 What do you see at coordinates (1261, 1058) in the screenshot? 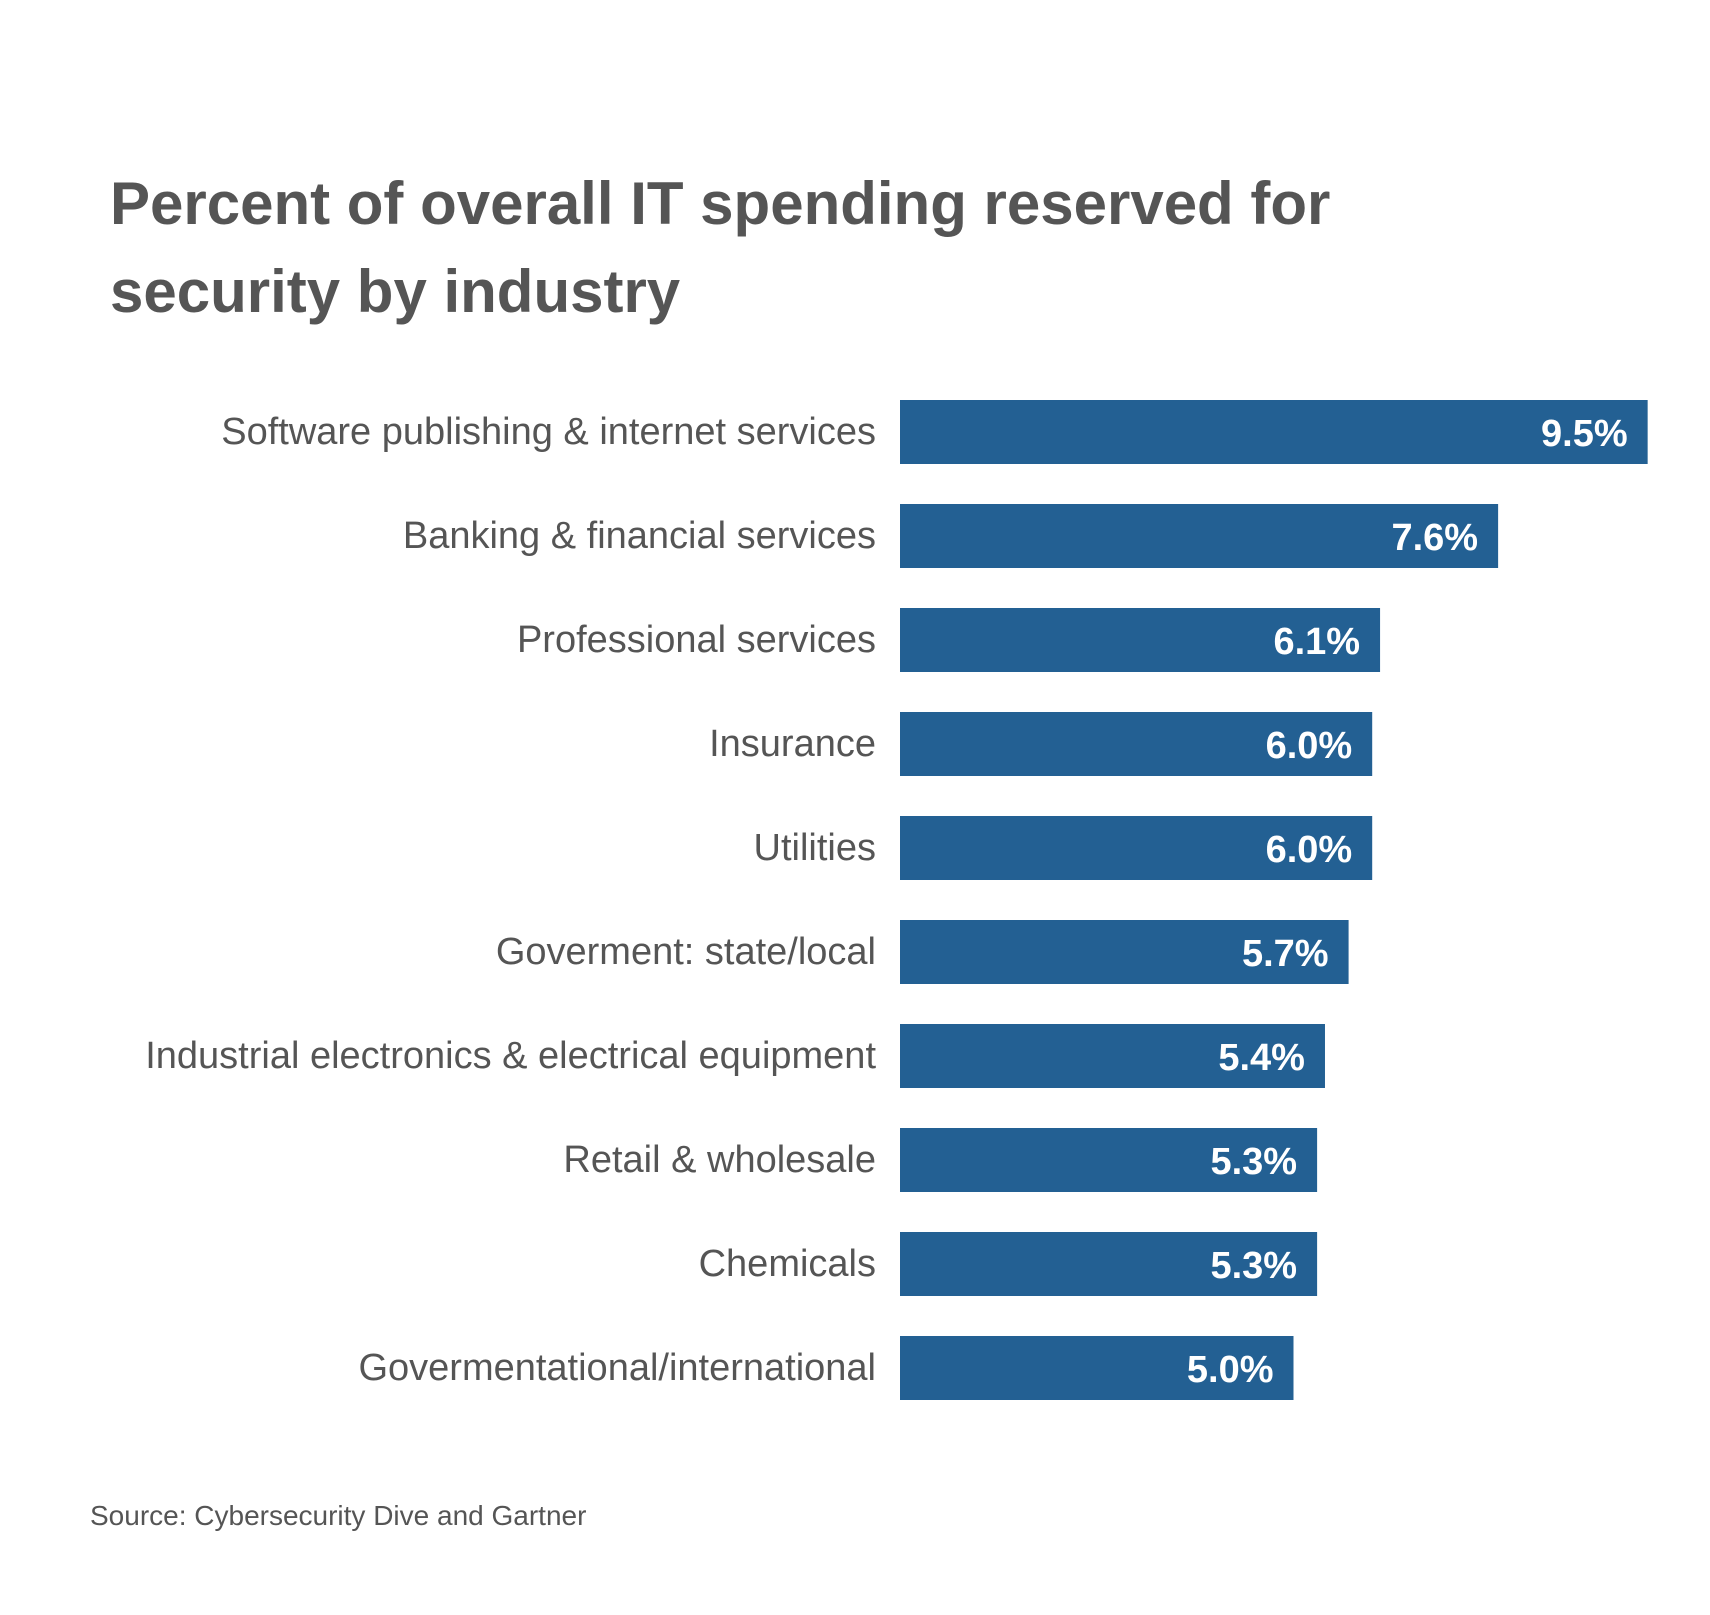
I see `value-label: 5.4%` at bounding box center [1261, 1058].